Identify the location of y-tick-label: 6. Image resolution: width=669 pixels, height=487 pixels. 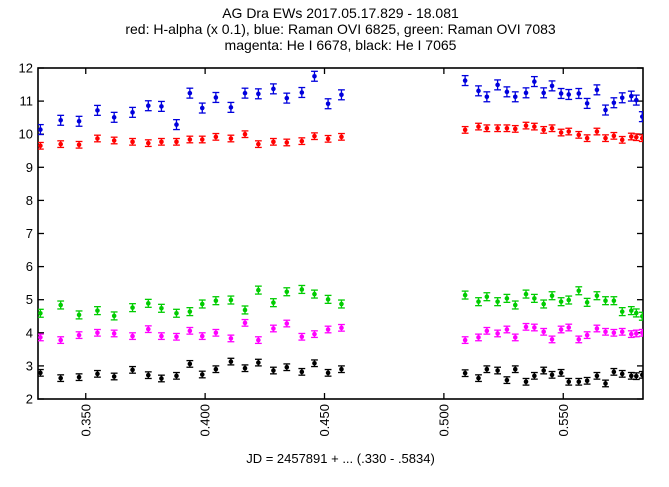
(29, 266).